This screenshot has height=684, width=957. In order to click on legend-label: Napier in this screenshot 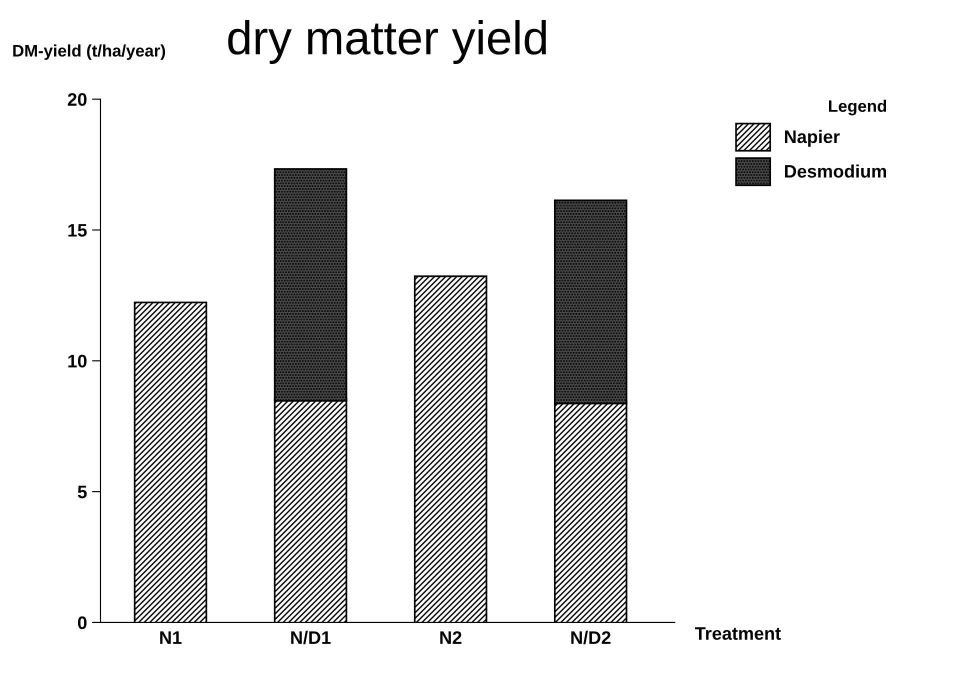, I will do `click(812, 138)`.